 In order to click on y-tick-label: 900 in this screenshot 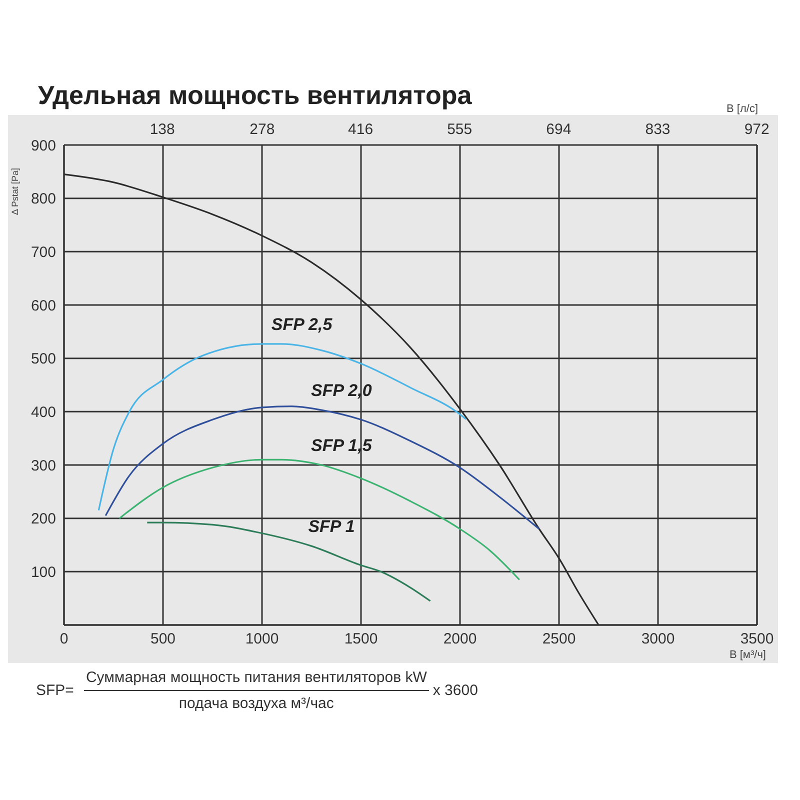, I will do `click(43, 145)`.